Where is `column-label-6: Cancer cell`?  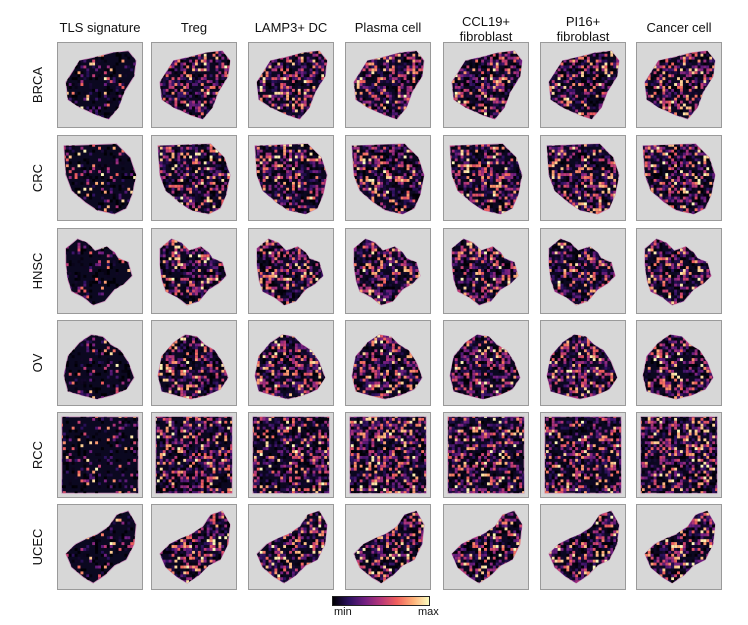
column-label-6: Cancer cell is located at coordinates (679, 27).